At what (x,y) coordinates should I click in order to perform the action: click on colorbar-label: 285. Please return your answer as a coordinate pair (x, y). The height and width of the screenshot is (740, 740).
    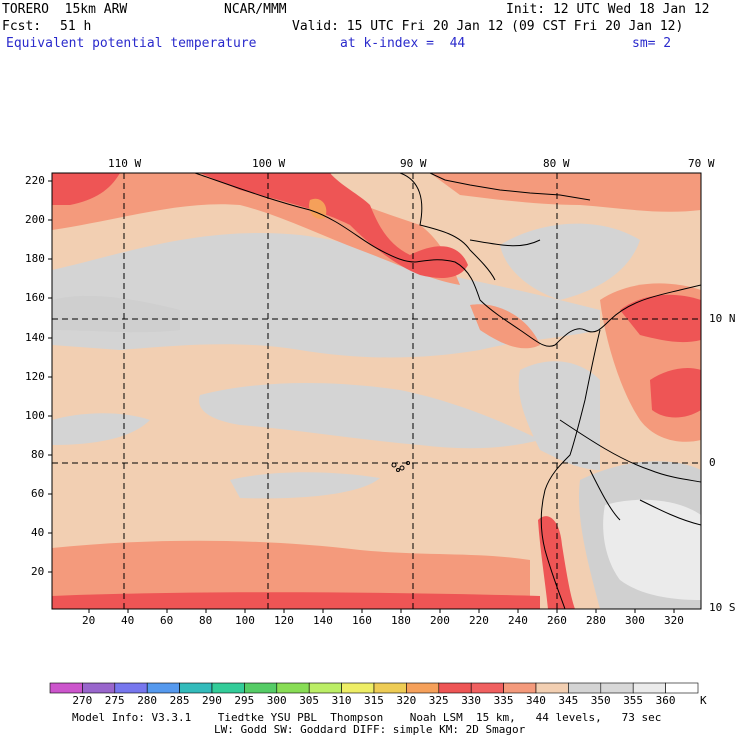
    Looking at the image, I should click on (179, 700).